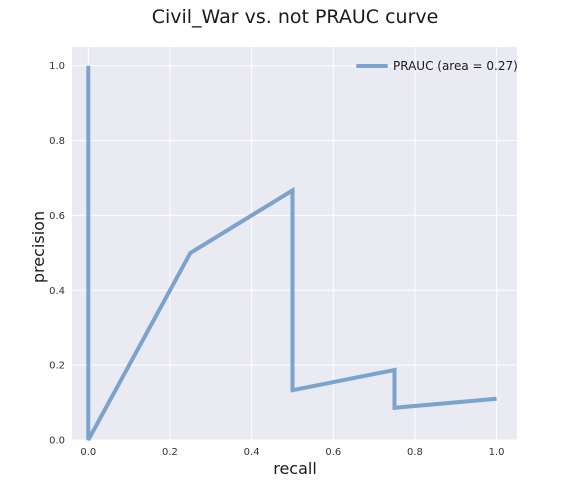 This screenshot has height=504, width=576. Describe the element at coordinates (295, 17) in the screenshot. I see `chart-title: Civil_War vs. not PRAUC curve` at that location.